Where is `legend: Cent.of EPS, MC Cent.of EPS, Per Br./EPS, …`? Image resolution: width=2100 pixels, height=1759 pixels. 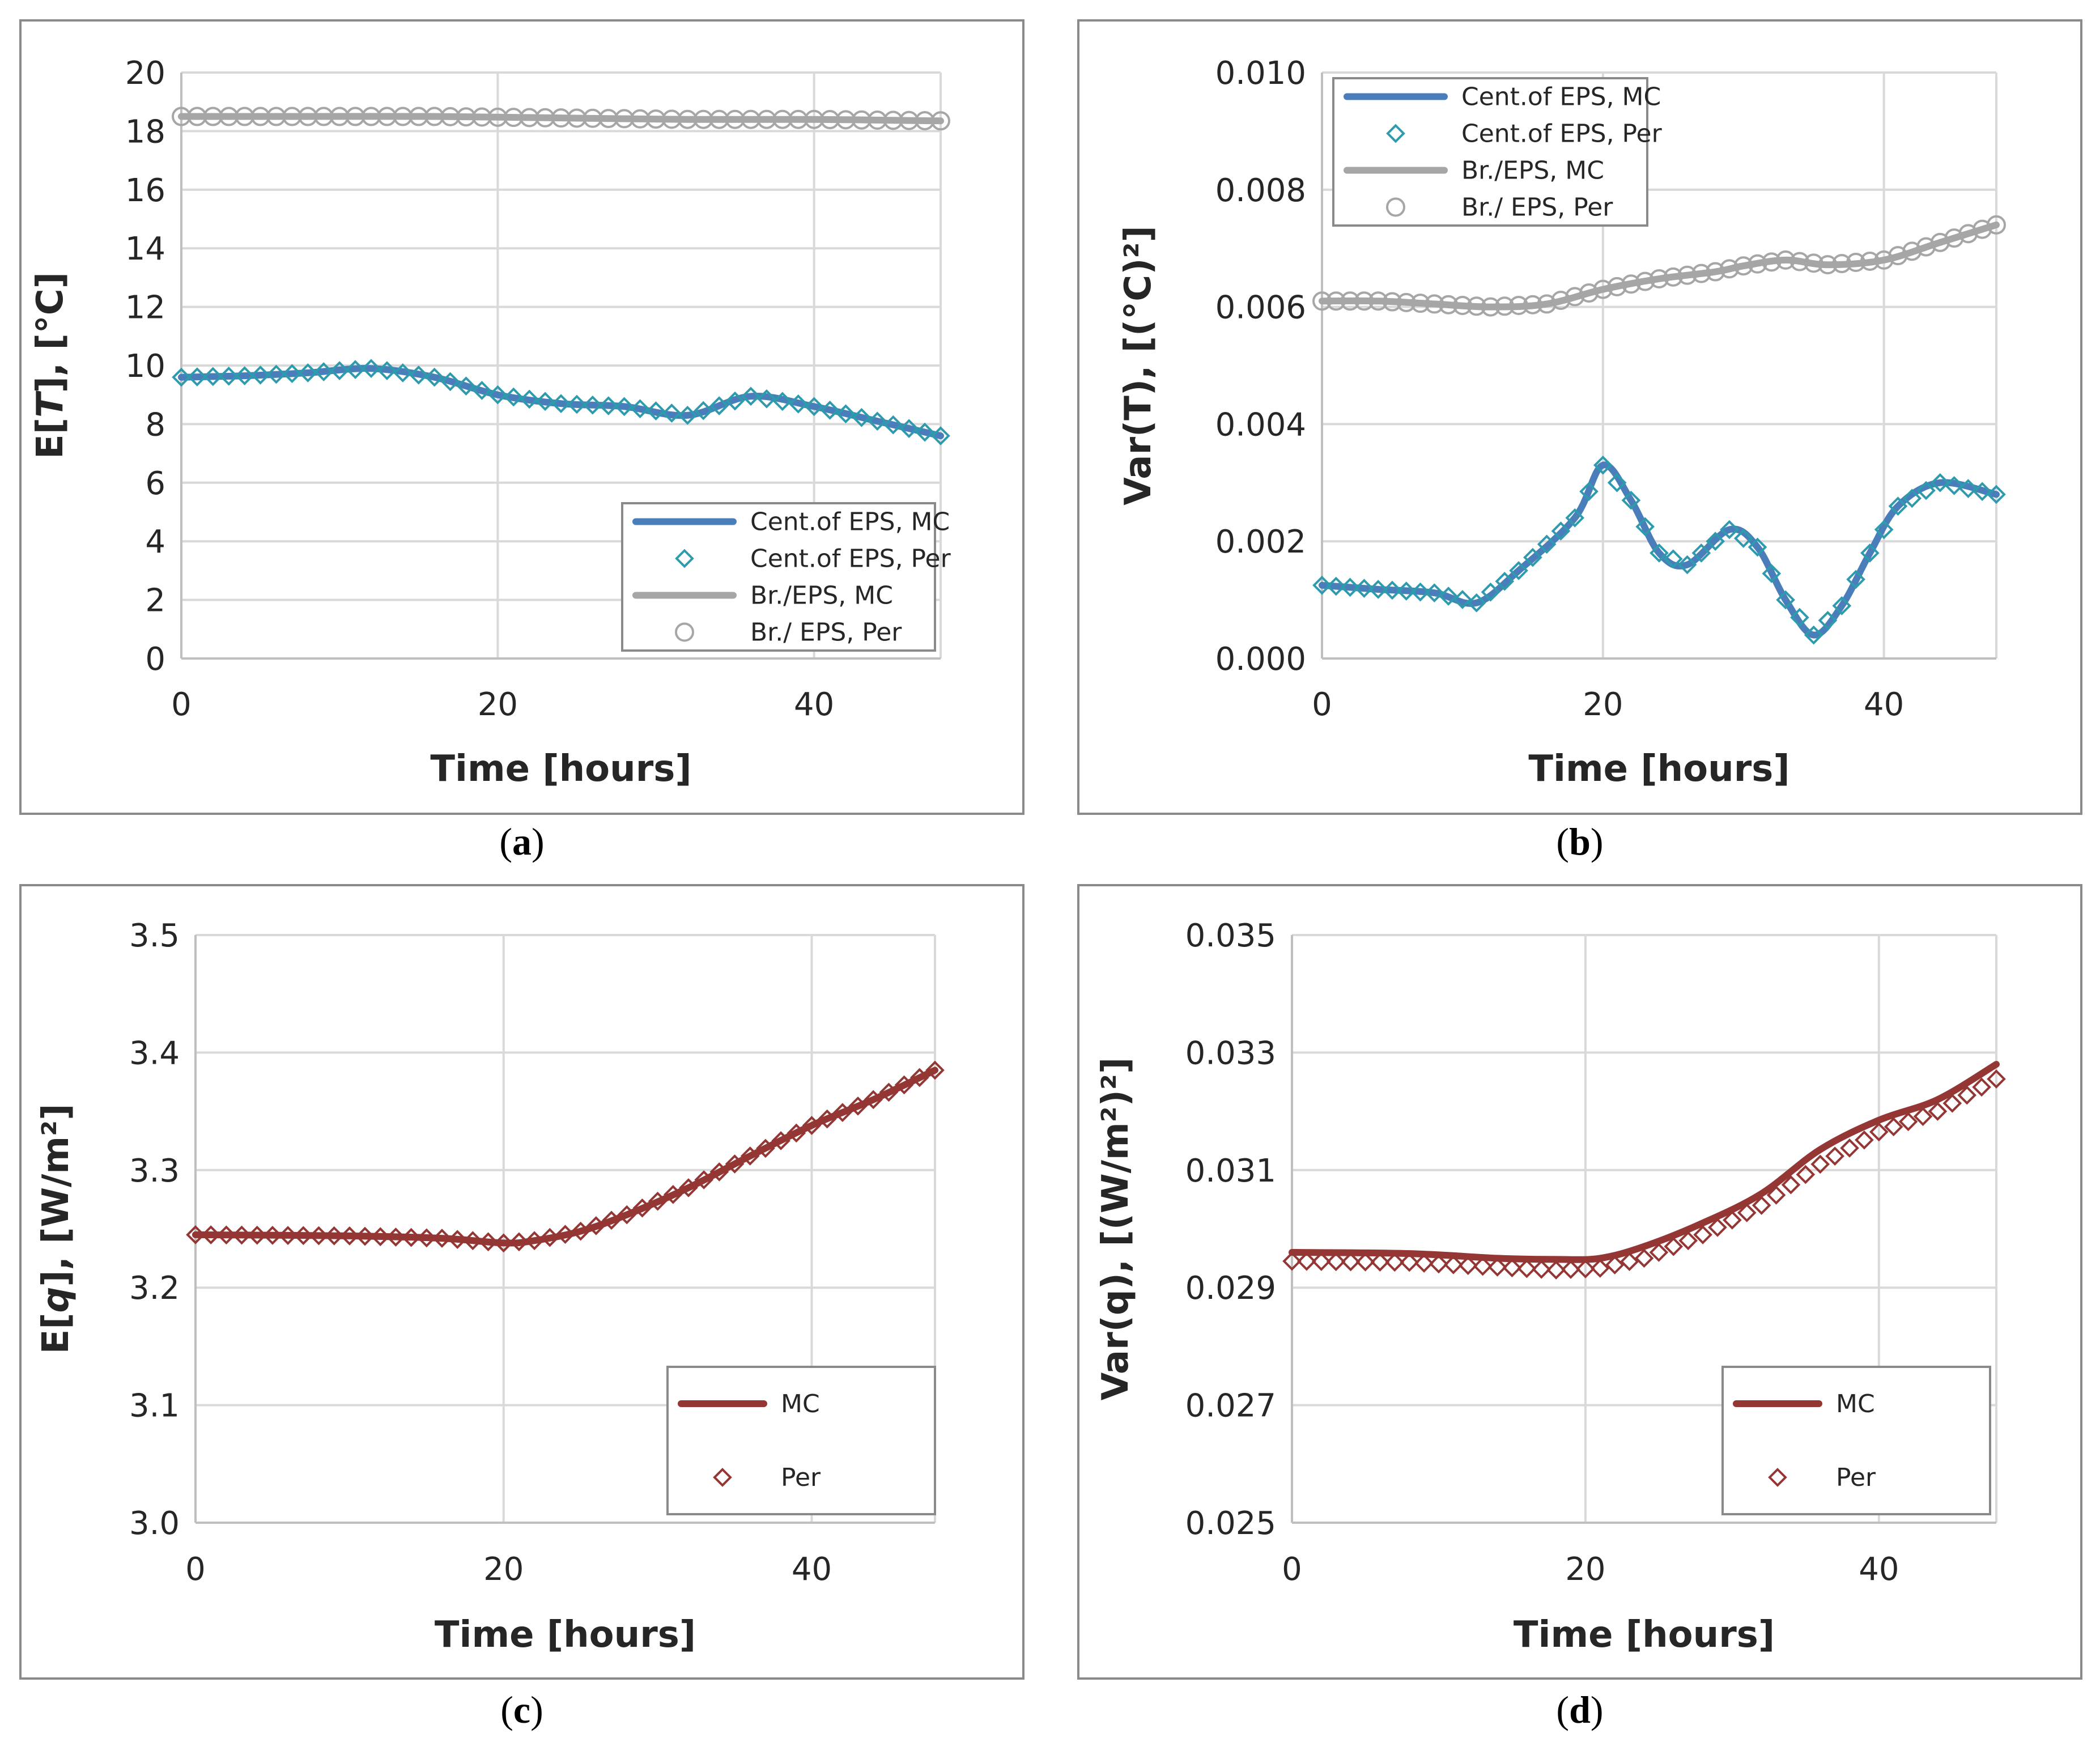 legend: Cent.of EPS, MC Cent.of EPS, Per Br./EPS, … is located at coordinates (786, 577).